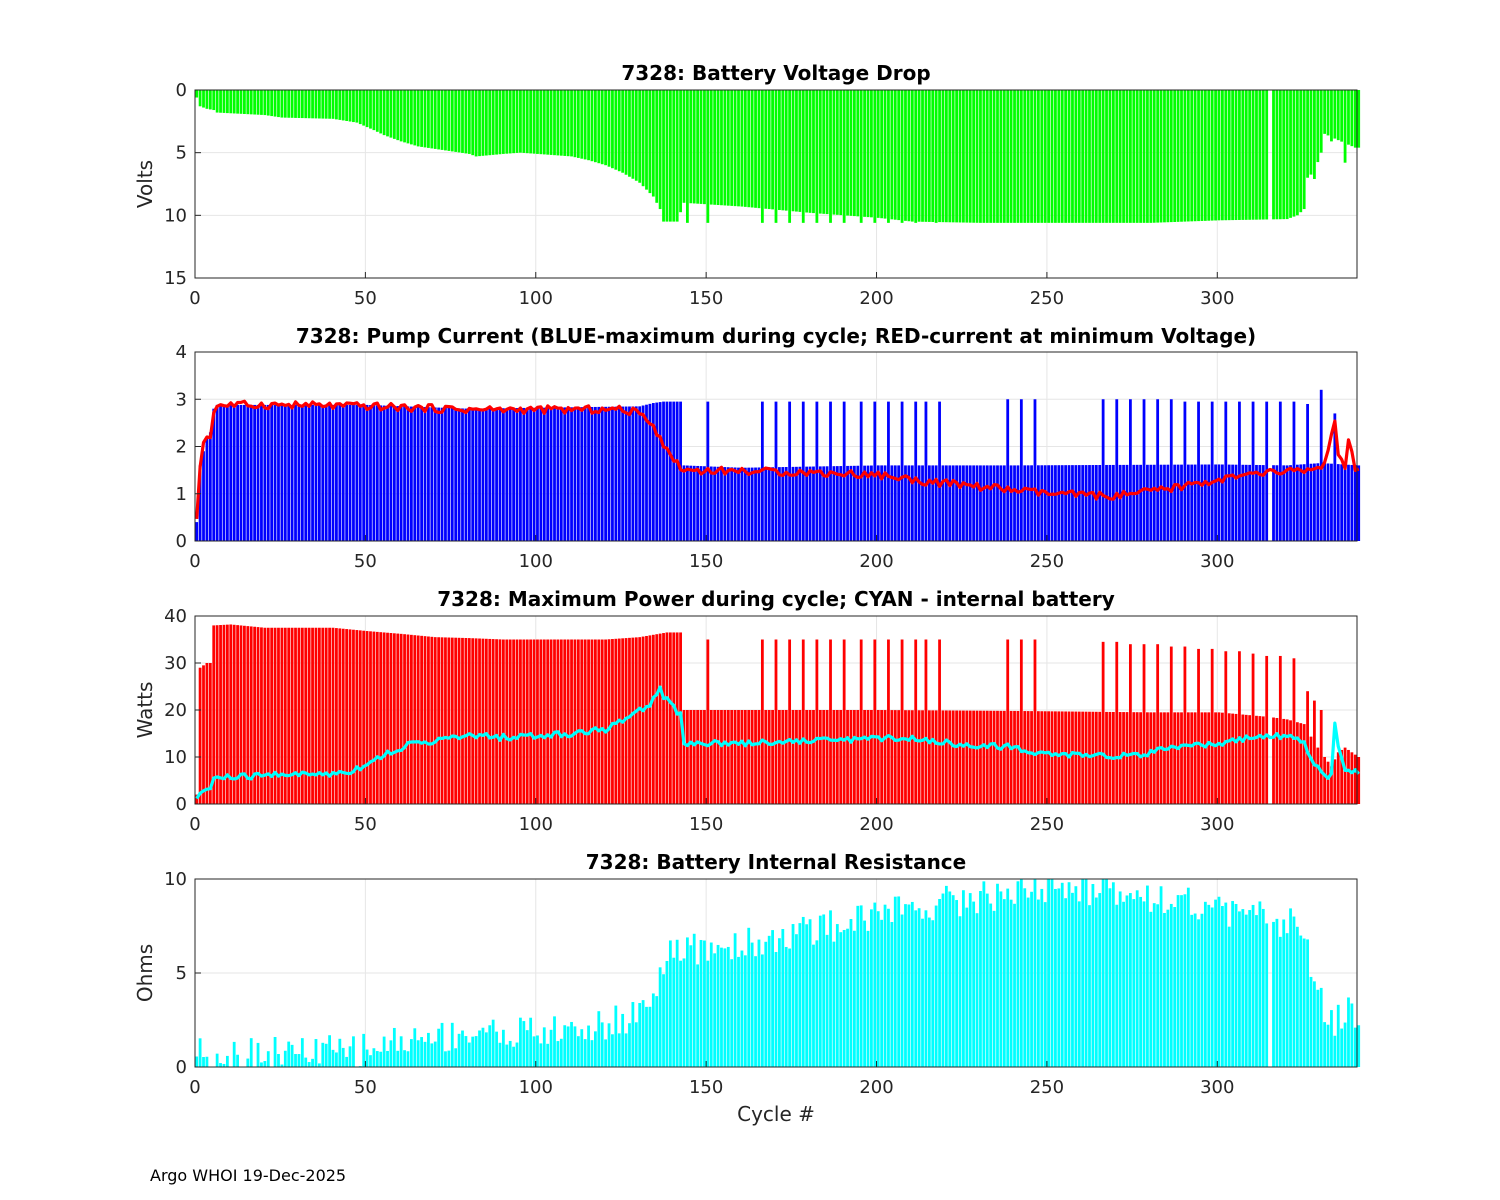 This screenshot has height=1200, width=1500. What do you see at coordinates (175, 710) in the screenshot?
I see `y-tick-label: 20` at bounding box center [175, 710].